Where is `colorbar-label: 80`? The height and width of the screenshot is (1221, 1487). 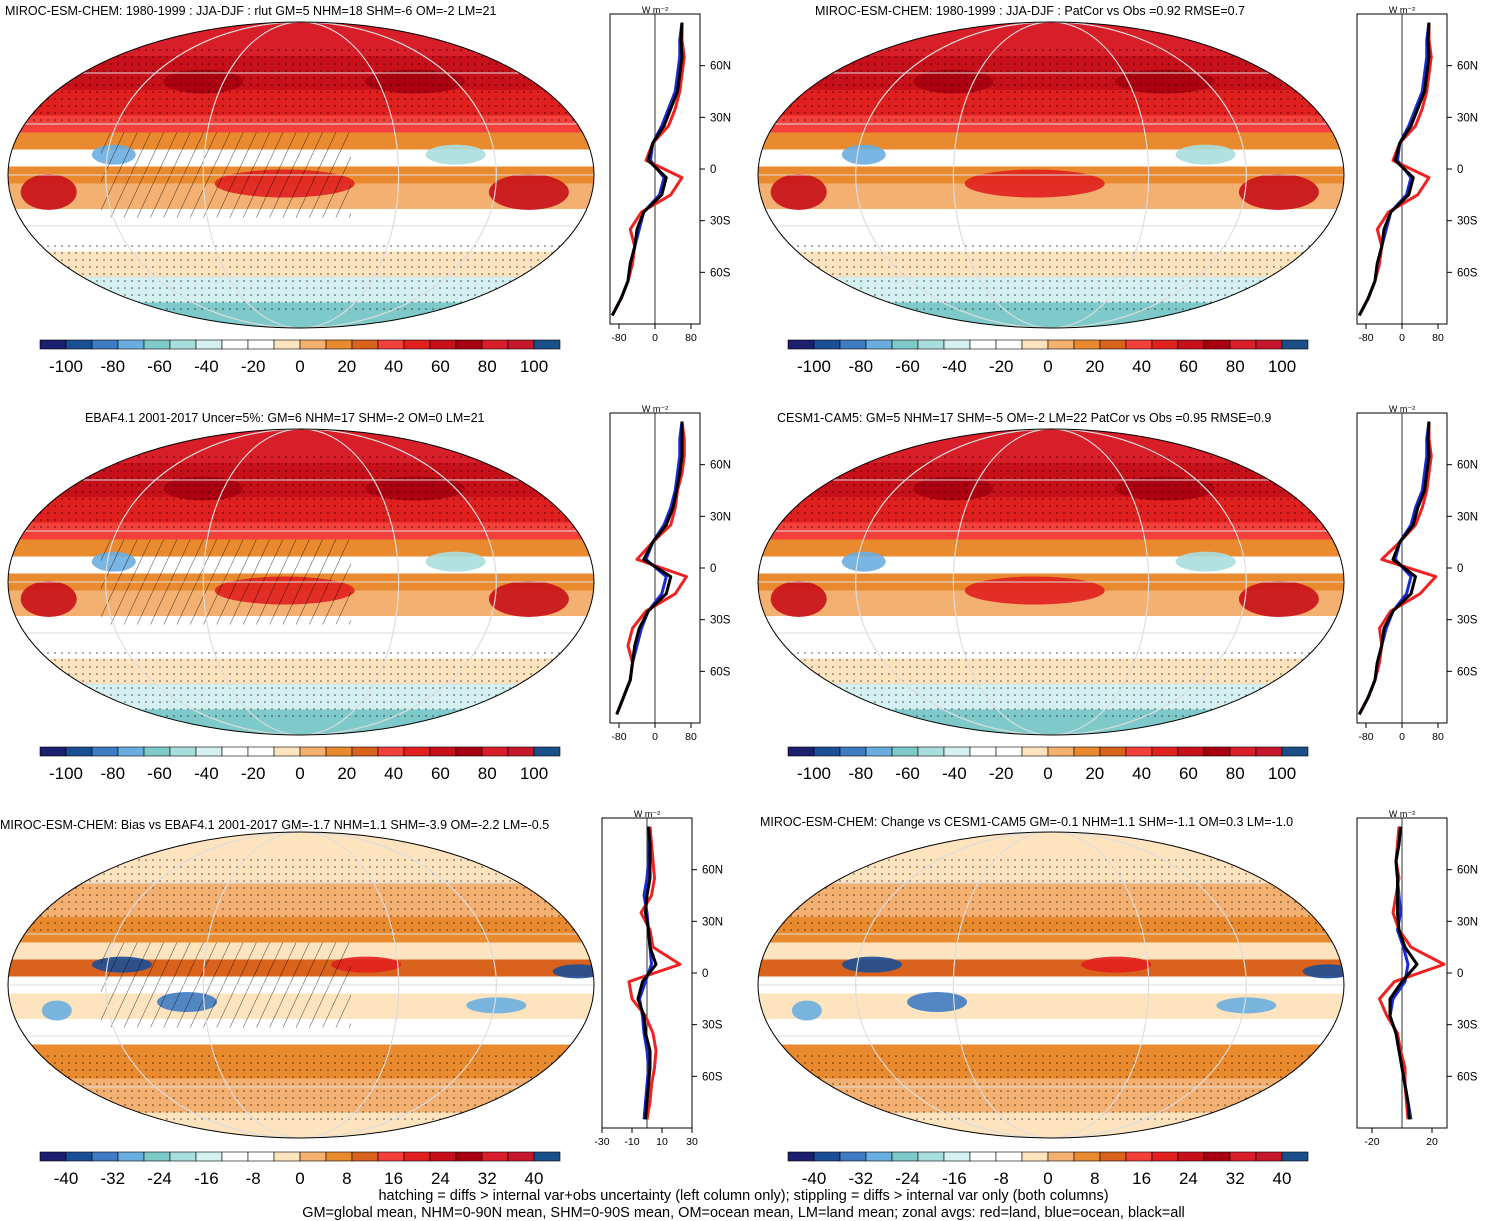 colorbar-label: 80 is located at coordinates (1235, 366).